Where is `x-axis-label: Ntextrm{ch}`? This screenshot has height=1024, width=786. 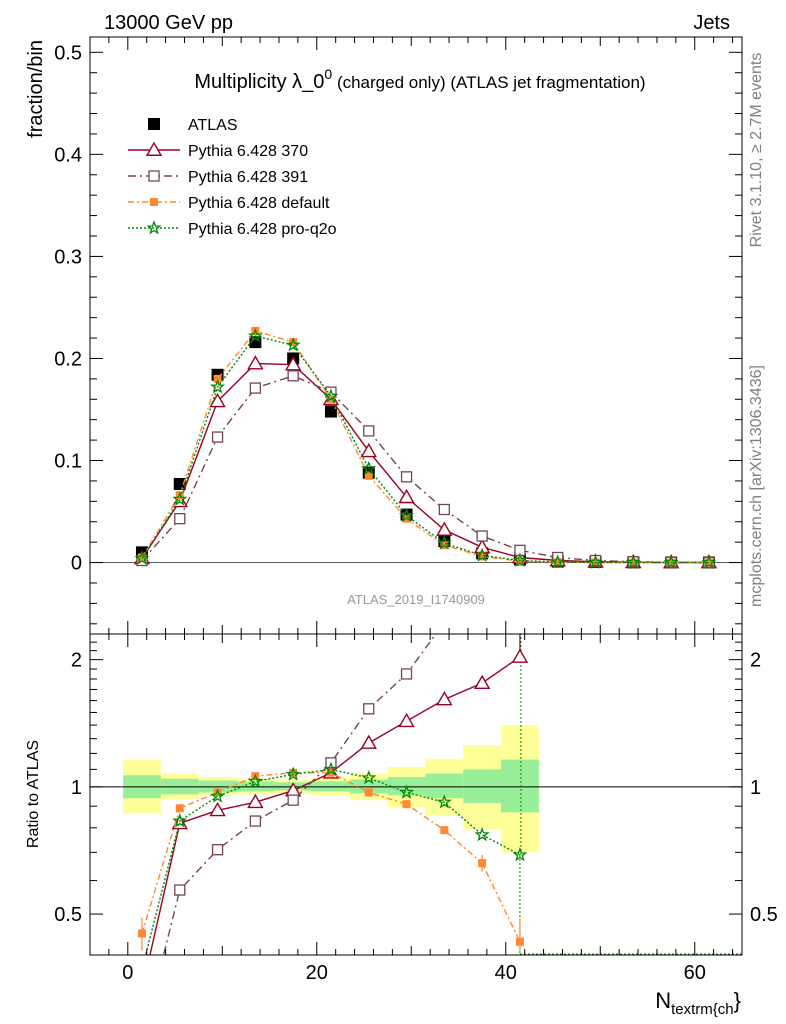
x-axis-label: Ntextrm{ch} is located at coordinates (698, 1003).